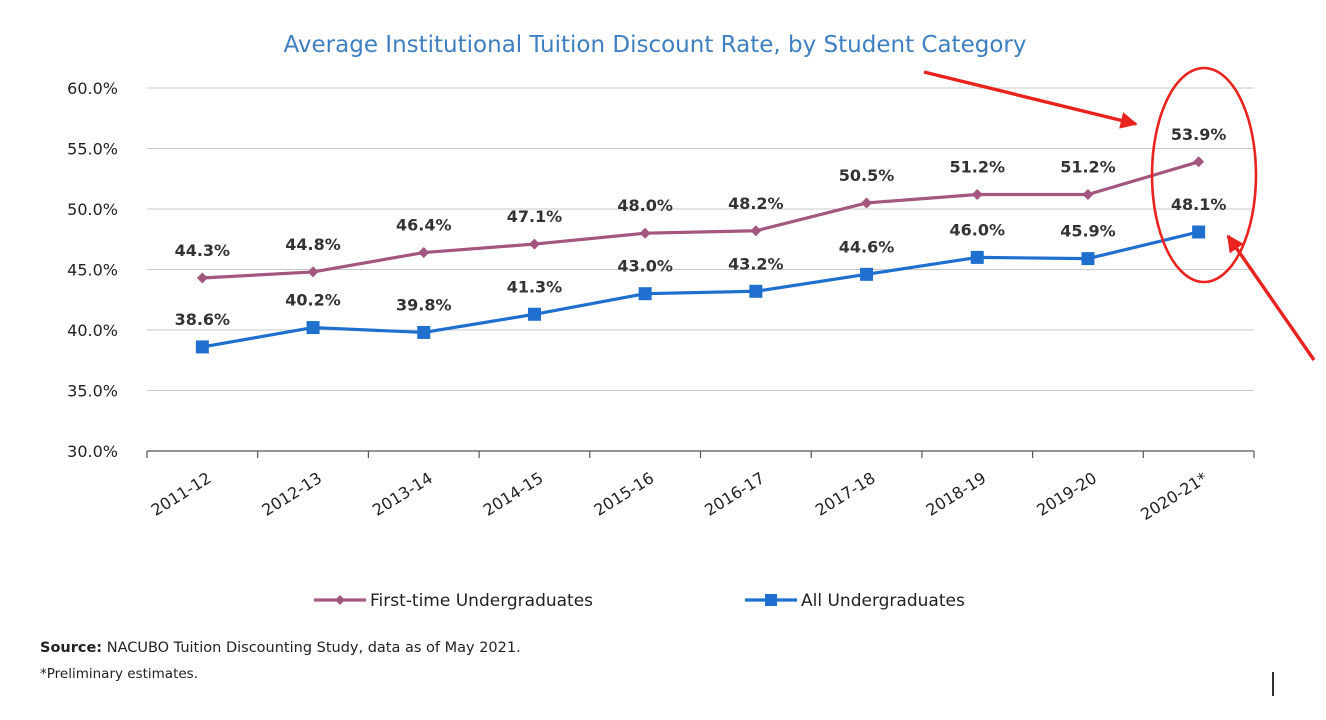 This screenshot has height=720, width=1326. I want to click on data-label: 45.9%, so click(1088, 231).